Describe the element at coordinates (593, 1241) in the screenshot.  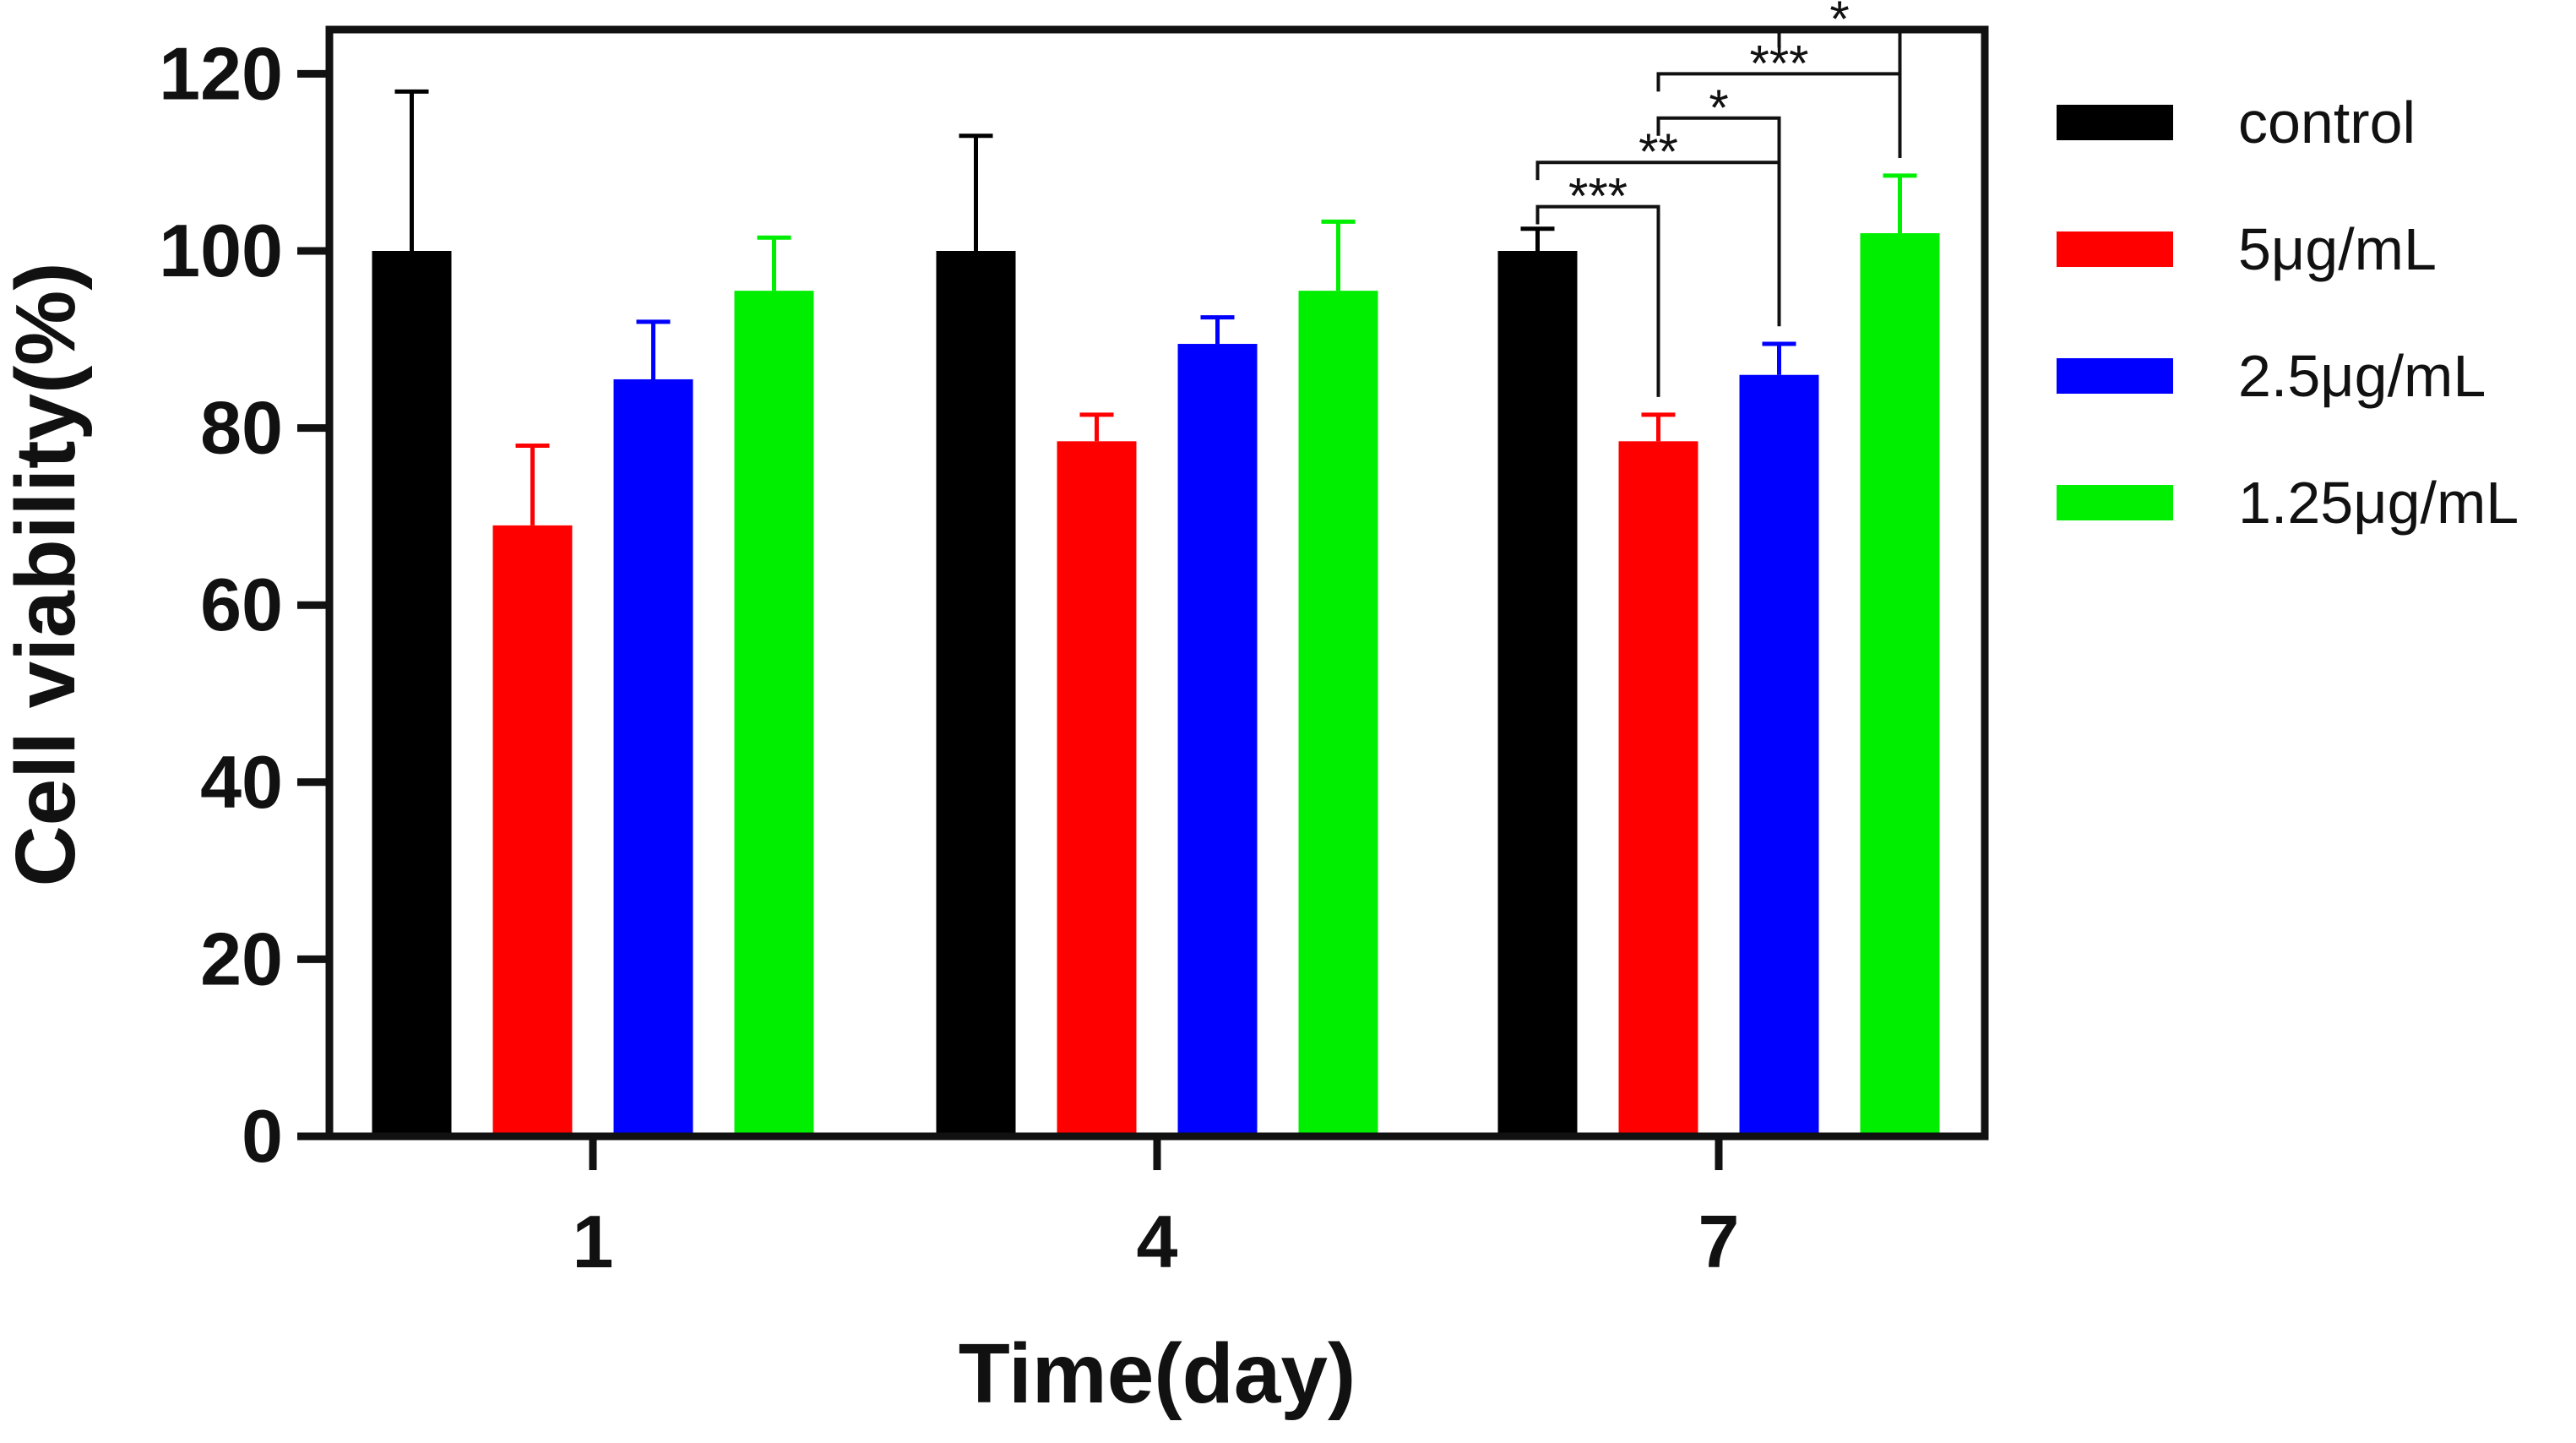
I see `x-tick-label-1: 1` at that location.